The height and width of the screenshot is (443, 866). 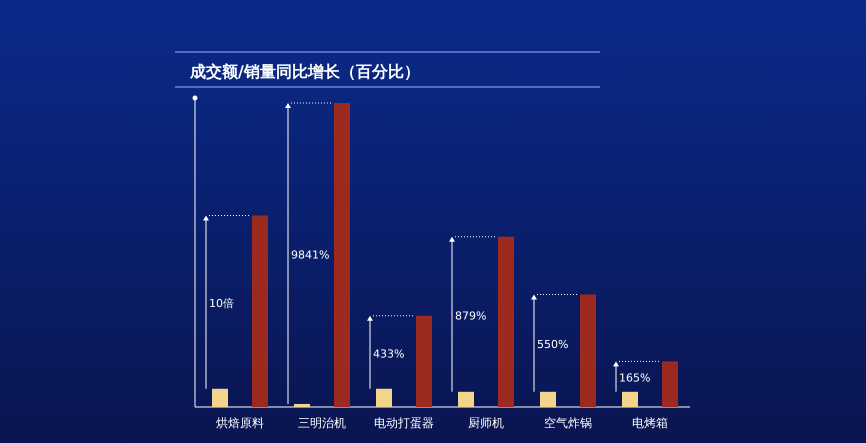 I want to click on x-tick-label: 烘焙原料, so click(x=240, y=423).